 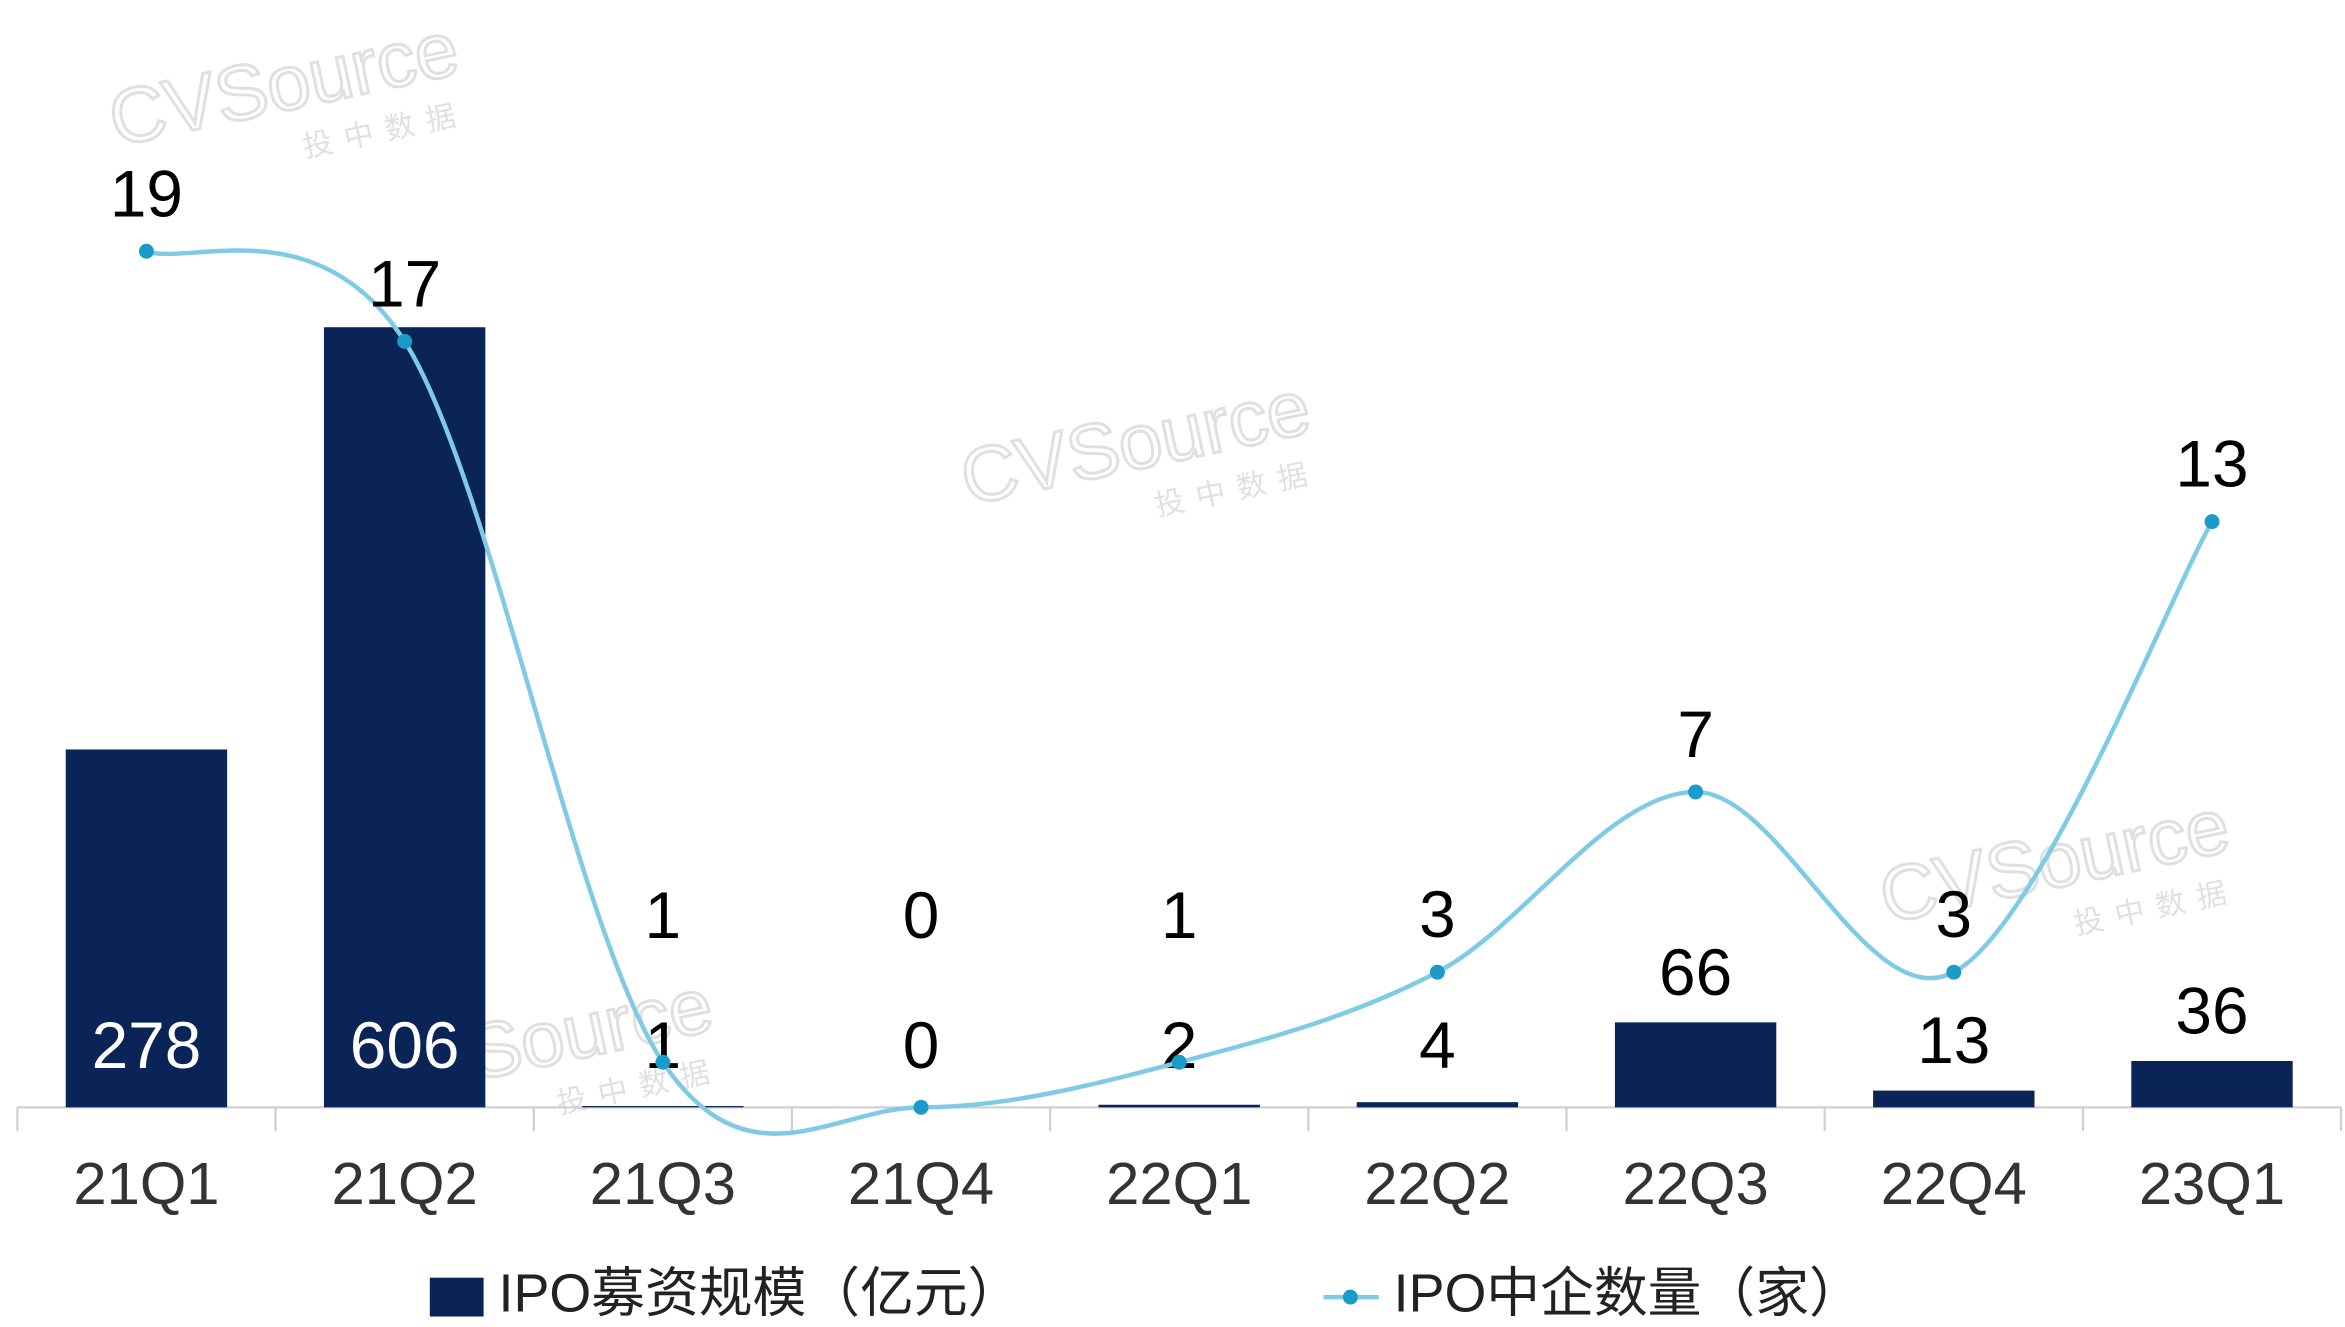 What do you see at coordinates (663, 1183) in the screenshot?
I see `x-tick-label: 21Q3` at bounding box center [663, 1183].